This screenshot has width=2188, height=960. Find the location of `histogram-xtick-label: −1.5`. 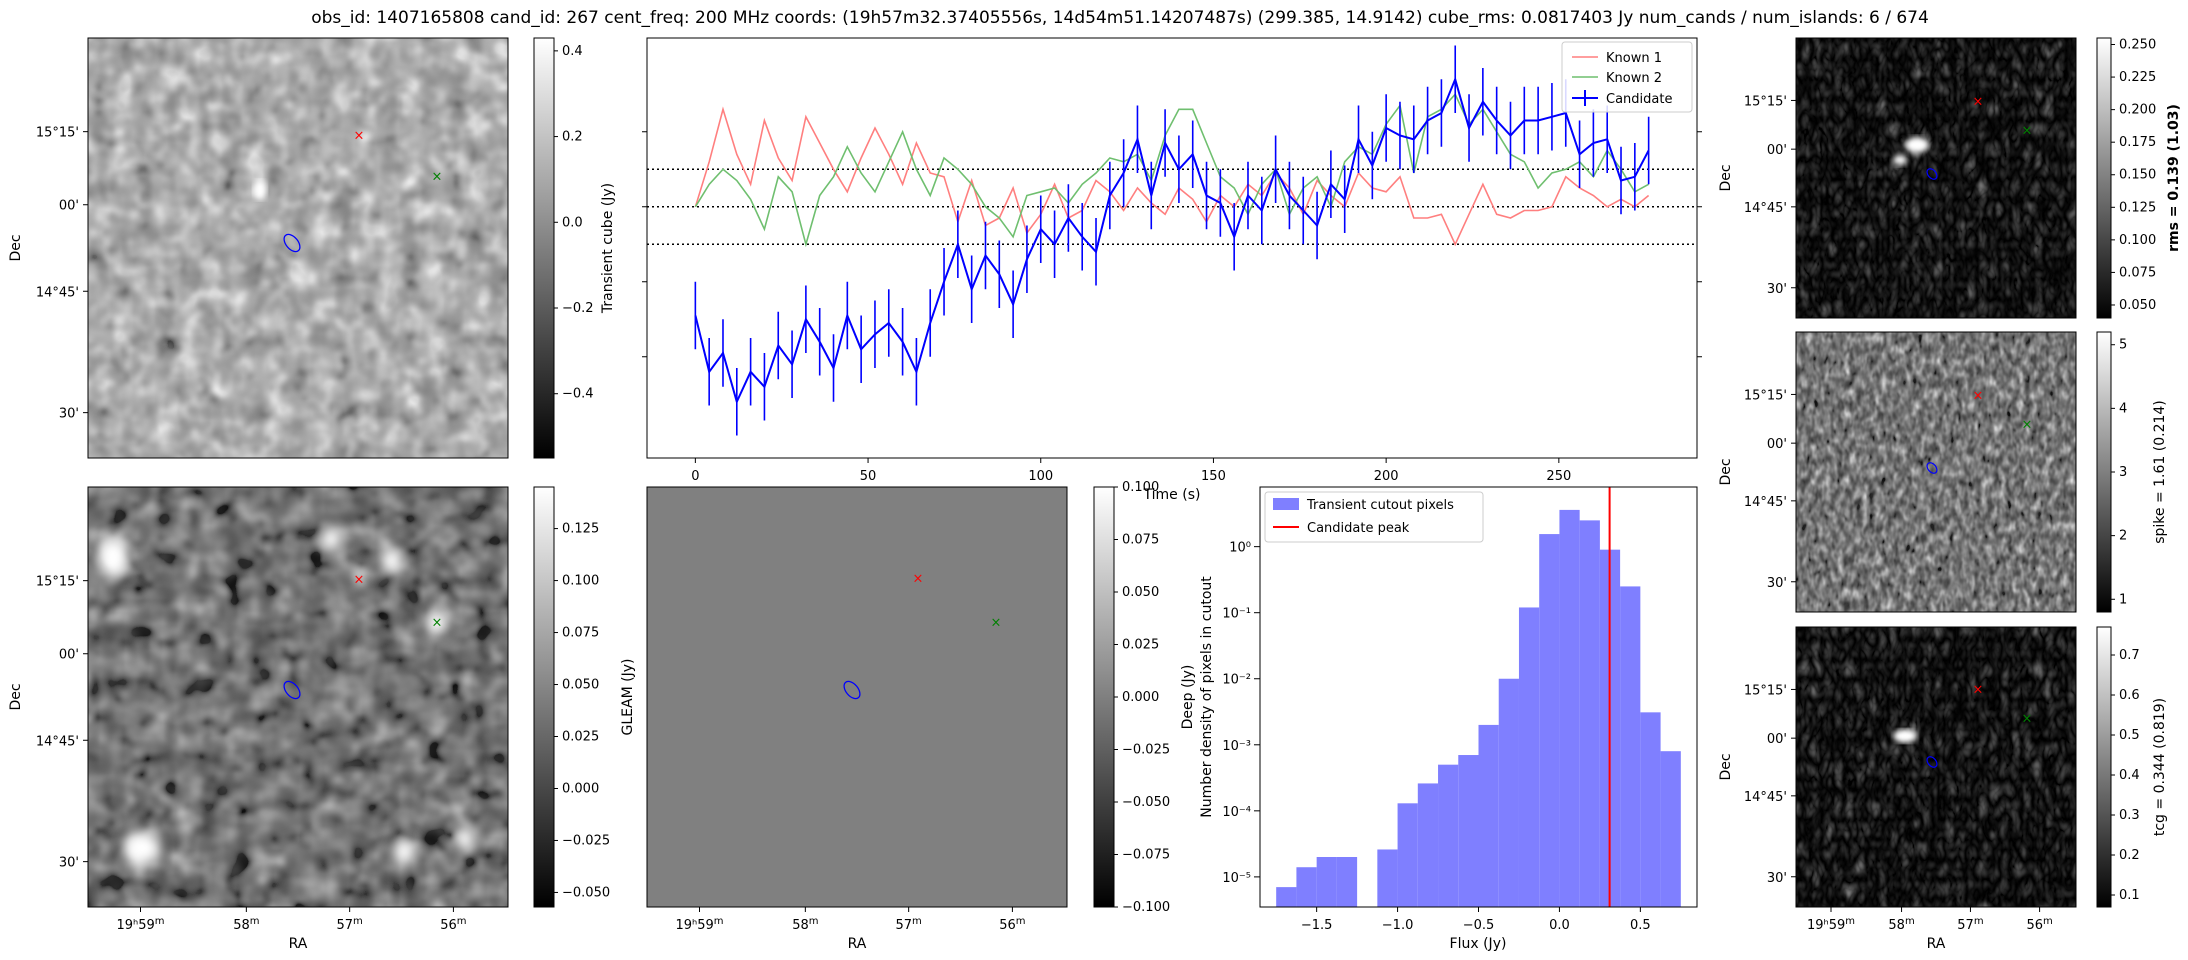

histogram-xtick-label: −1.5 is located at coordinates (1317, 925).